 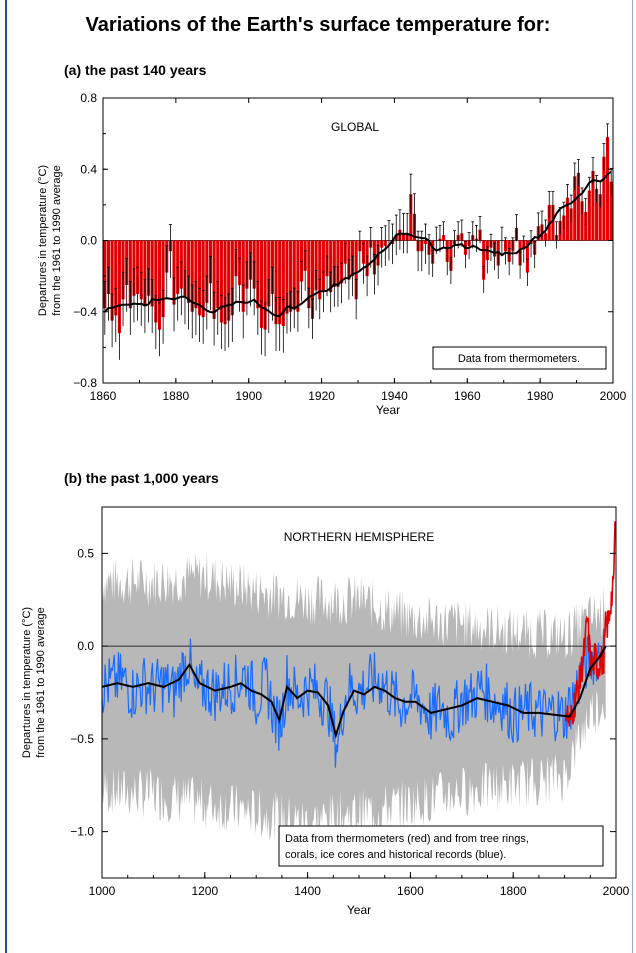 I want to click on ytick-label-a: 0.8, so click(x=88, y=98).